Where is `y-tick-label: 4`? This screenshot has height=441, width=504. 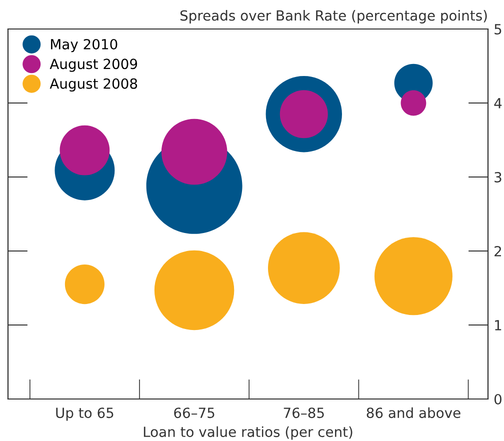 y-tick-label: 4 is located at coordinates (498, 103).